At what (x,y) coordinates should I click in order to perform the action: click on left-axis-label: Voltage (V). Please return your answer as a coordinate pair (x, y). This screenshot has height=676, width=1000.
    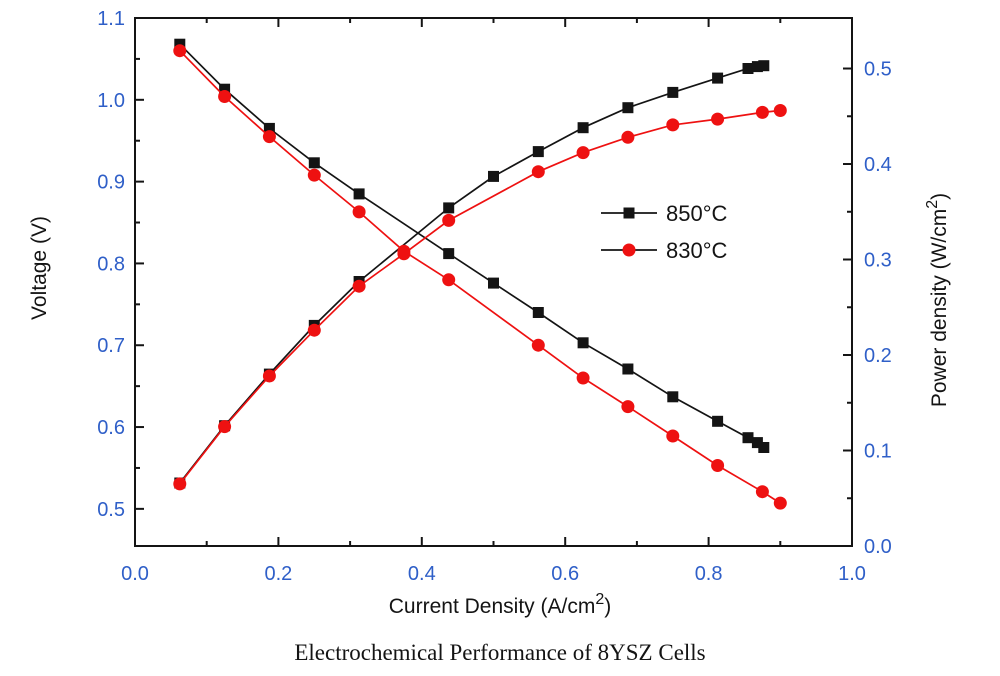
    Looking at the image, I should click on (39, 268).